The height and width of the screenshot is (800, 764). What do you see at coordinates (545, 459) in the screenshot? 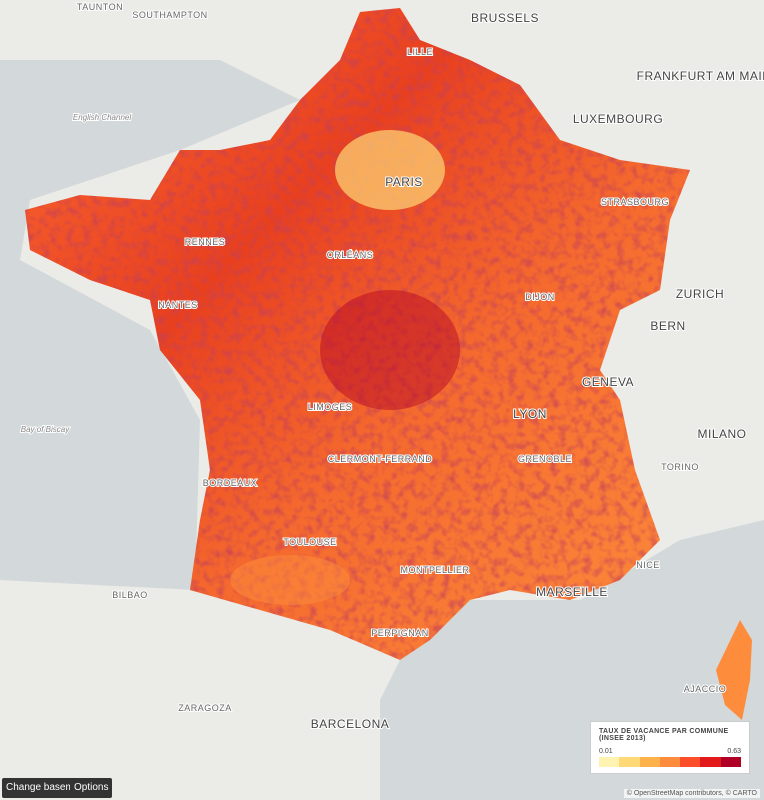
I see `place-label: GRENOBLE` at bounding box center [545, 459].